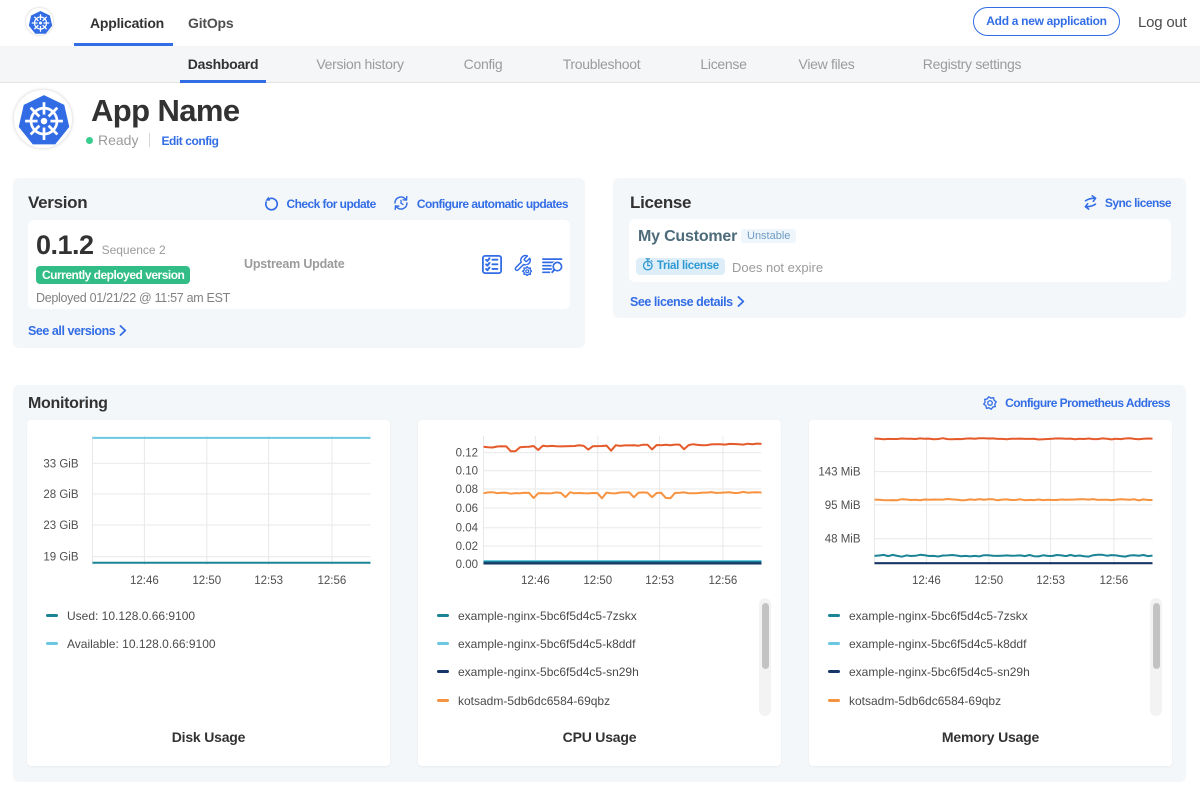 This screenshot has height=796, width=1200. Describe the element at coordinates (467, 454) in the screenshot. I see `svg-text: 0.12` at that location.